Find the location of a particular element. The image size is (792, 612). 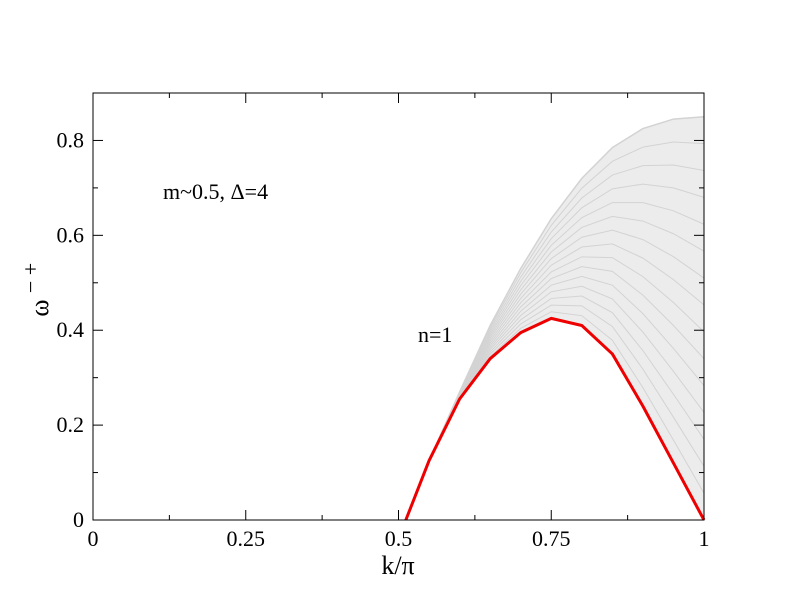

x-tick-label: 0.25 is located at coordinates (246, 538).